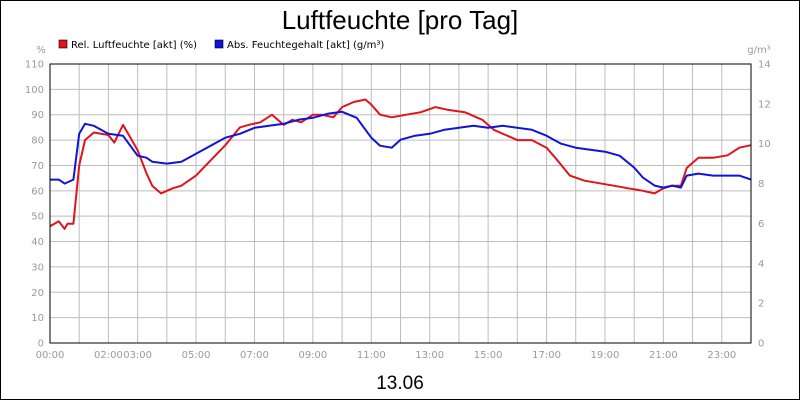  I want to click on x-tick-label: 00:00, so click(50, 355).